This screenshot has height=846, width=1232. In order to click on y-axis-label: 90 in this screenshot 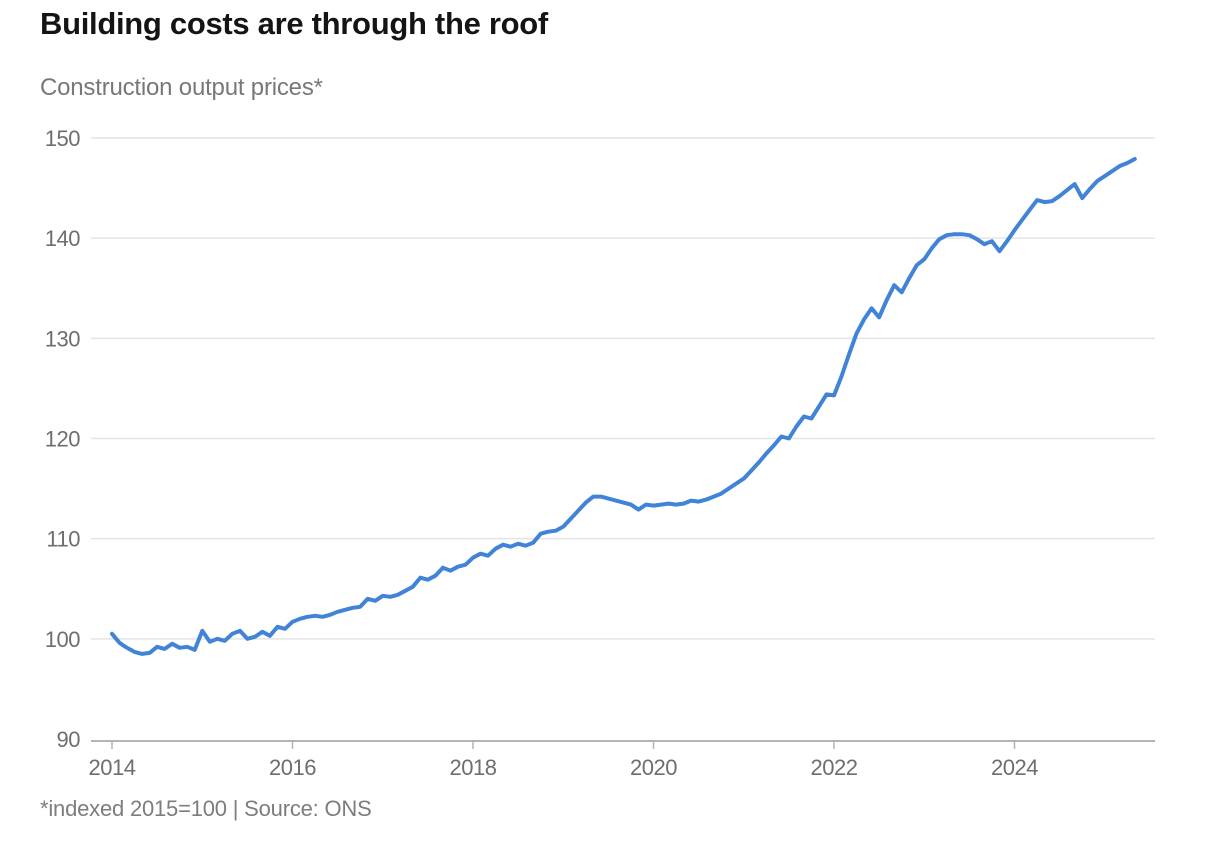, I will do `click(69, 739)`.